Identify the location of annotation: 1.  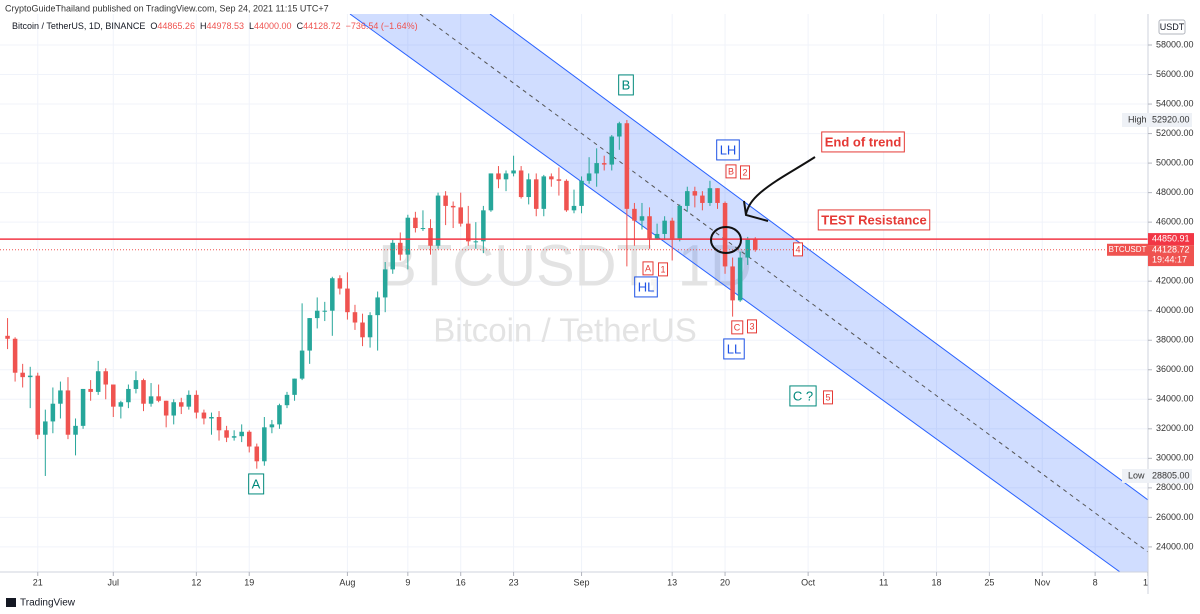
(663, 269).